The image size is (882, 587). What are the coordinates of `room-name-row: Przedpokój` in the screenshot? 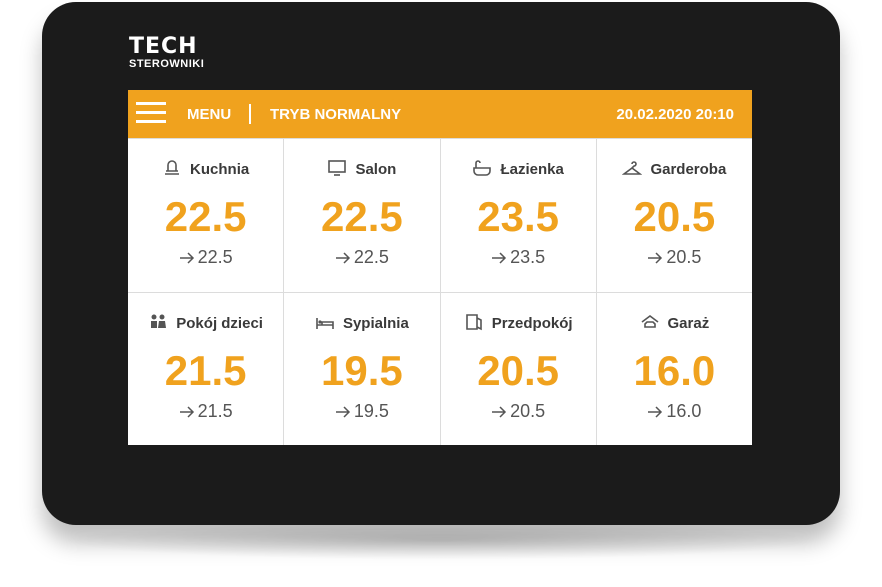 It's located at (518, 322).